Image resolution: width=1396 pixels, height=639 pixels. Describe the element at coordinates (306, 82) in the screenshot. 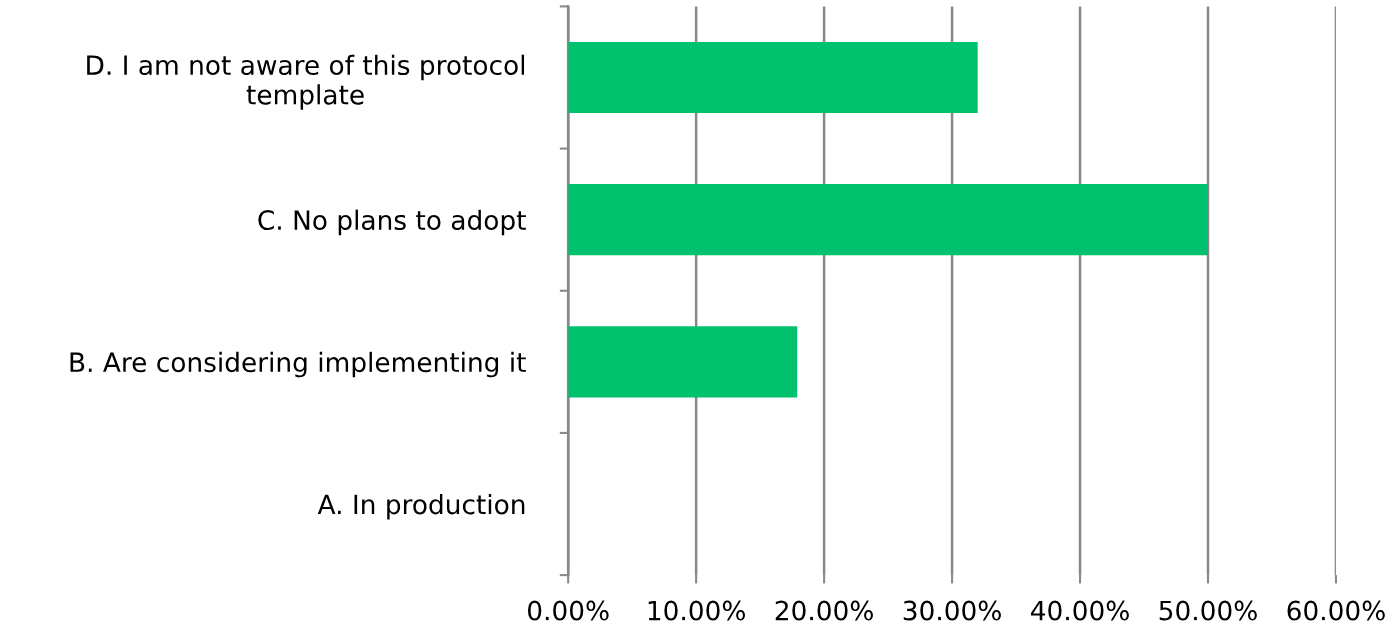

I see `y-tick-label: D. I am not aware of this protocol template` at that location.